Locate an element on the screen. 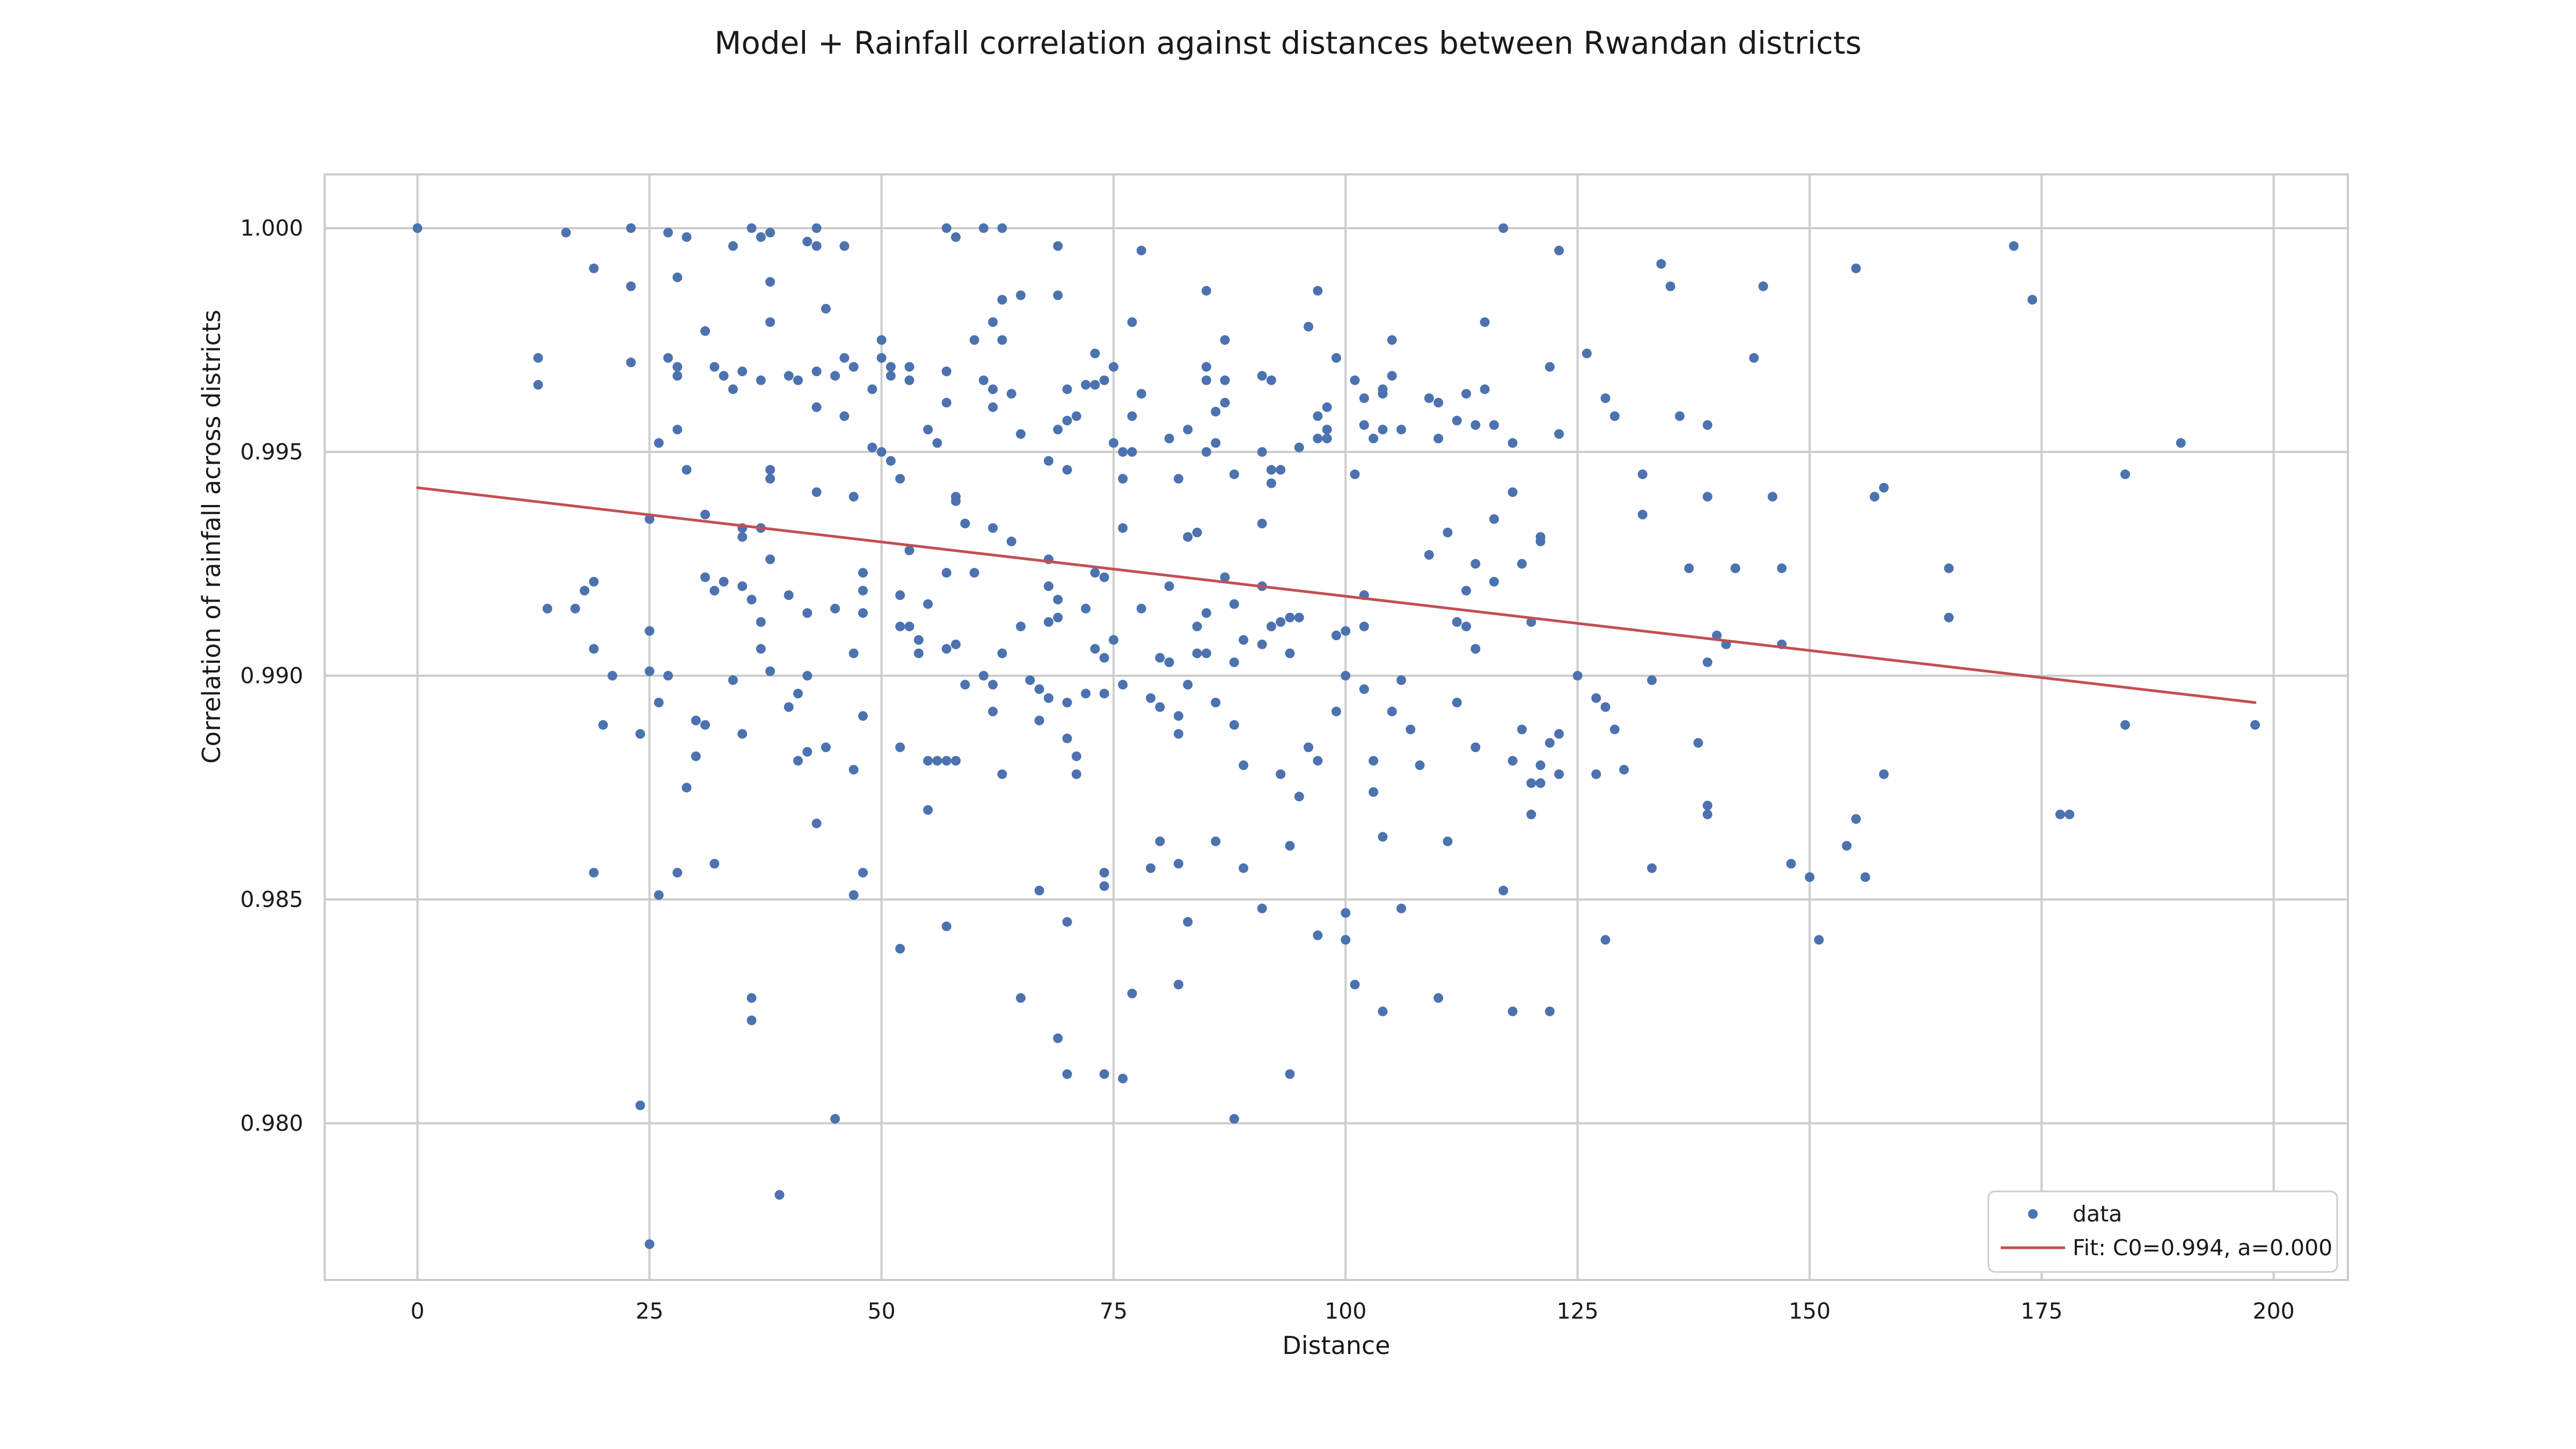 The image size is (2576, 1449). y-axis-label: Correlation of rainfall across districts is located at coordinates (211, 537).